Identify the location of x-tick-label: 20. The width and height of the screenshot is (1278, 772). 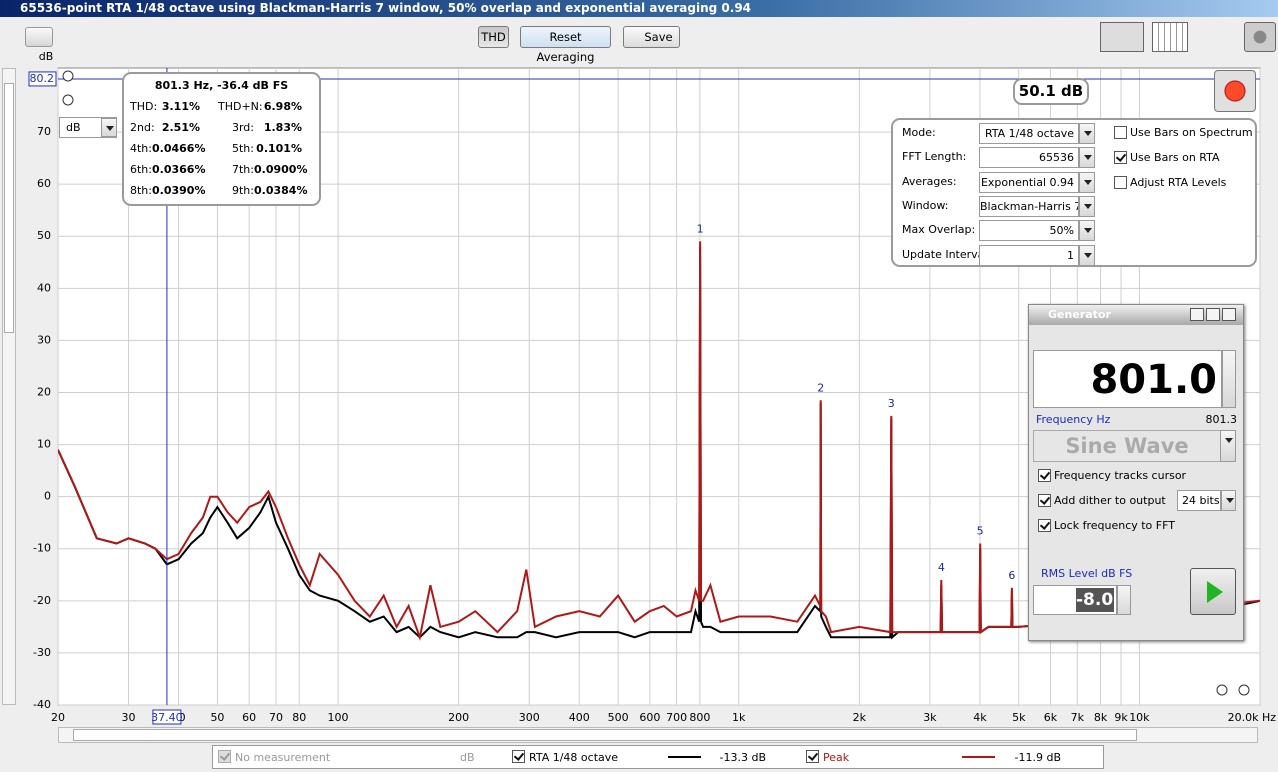
(58, 717).